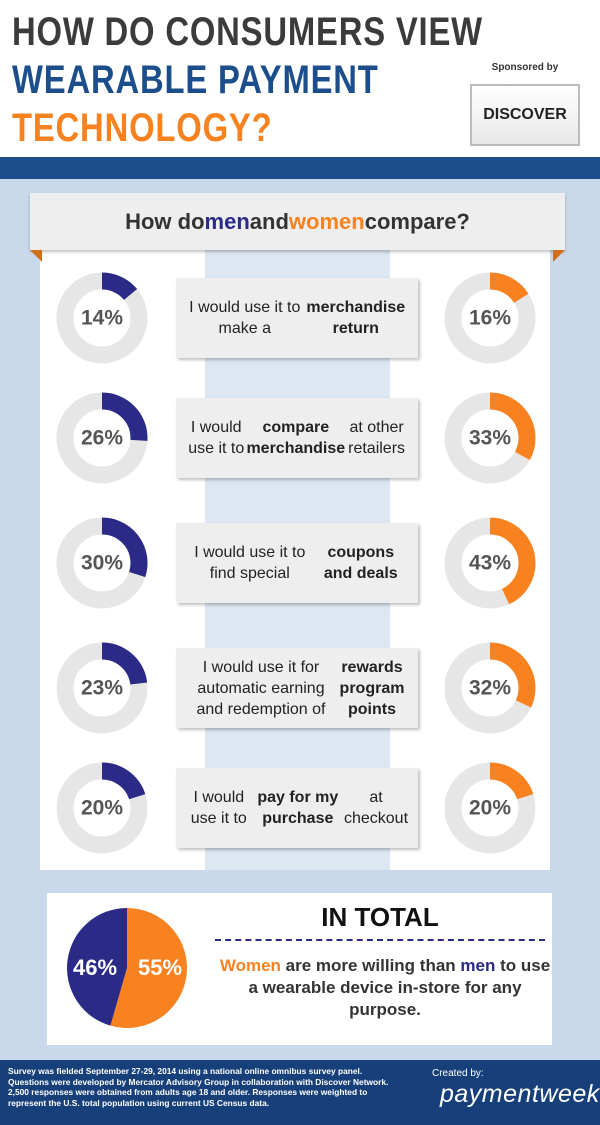 The width and height of the screenshot is (600, 1125). I want to click on text-run: at other retailers, so click(377, 438).